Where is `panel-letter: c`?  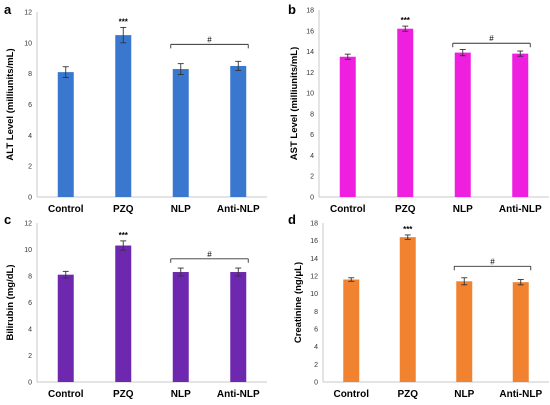
panel-letter: c is located at coordinates (7, 219).